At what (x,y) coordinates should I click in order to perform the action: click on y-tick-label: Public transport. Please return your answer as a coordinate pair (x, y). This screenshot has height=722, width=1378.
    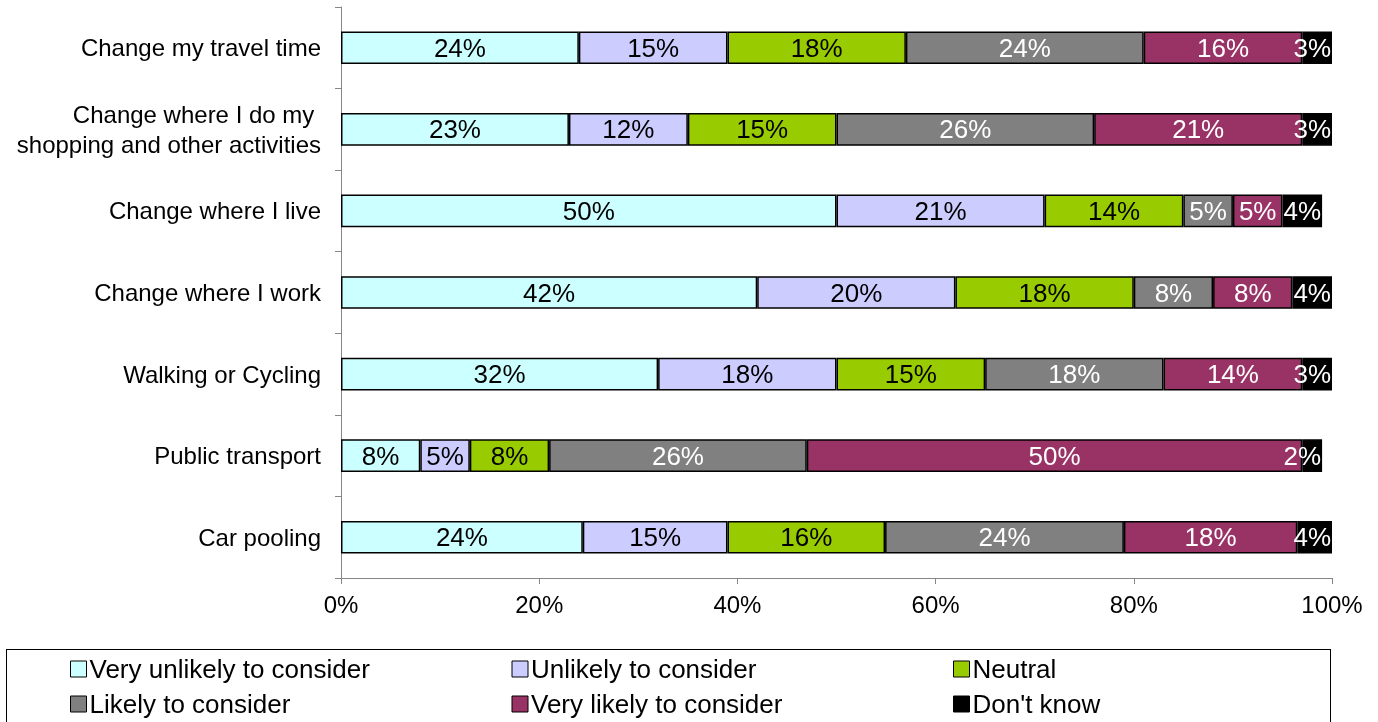
    Looking at the image, I should click on (238, 456).